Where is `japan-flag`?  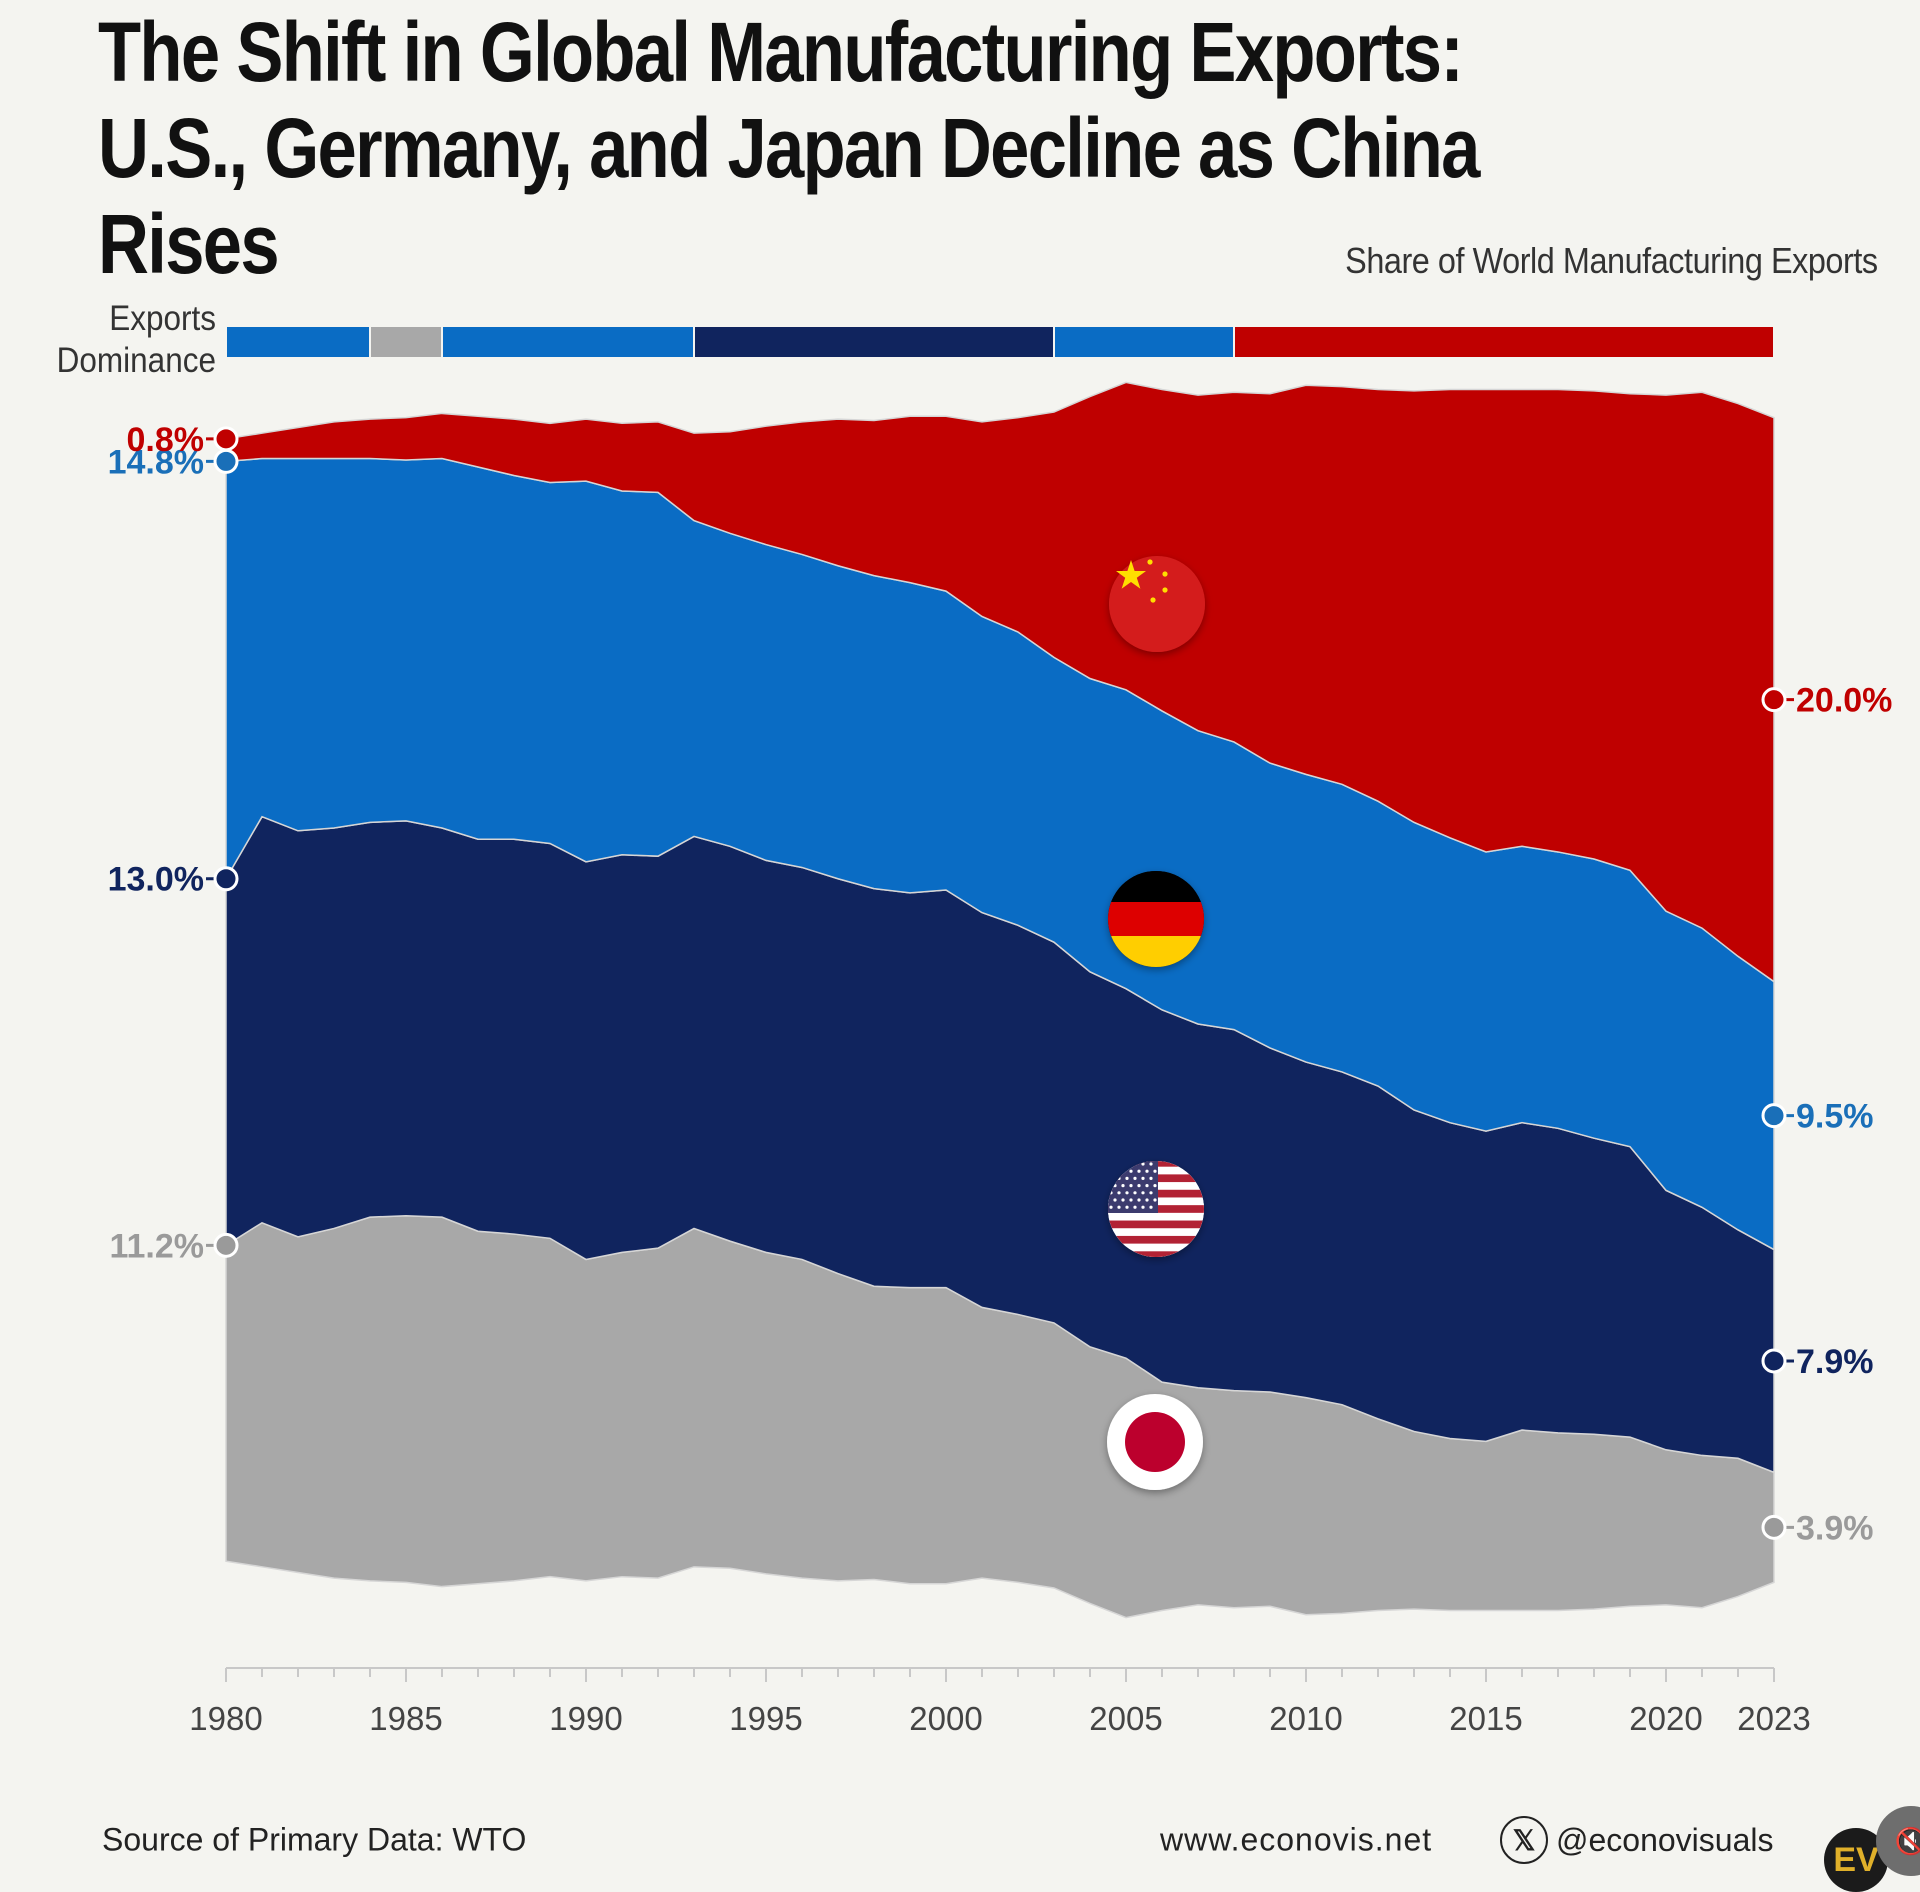
japan-flag is located at coordinates (1155, 1442).